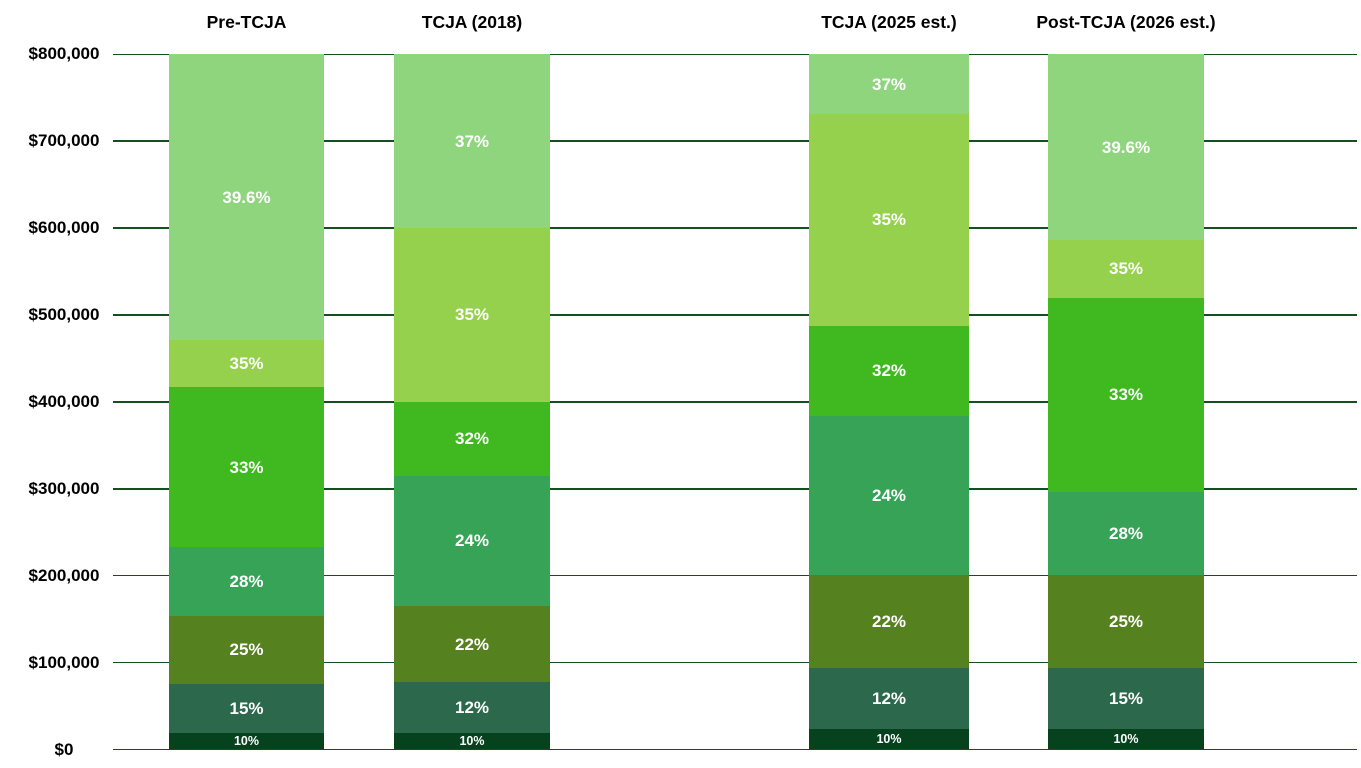 The image size is (1361, 768). I want to click on bar-column-1: 10% 15% 25% 28% 33% 35% 39.6%, so click(246, 402).